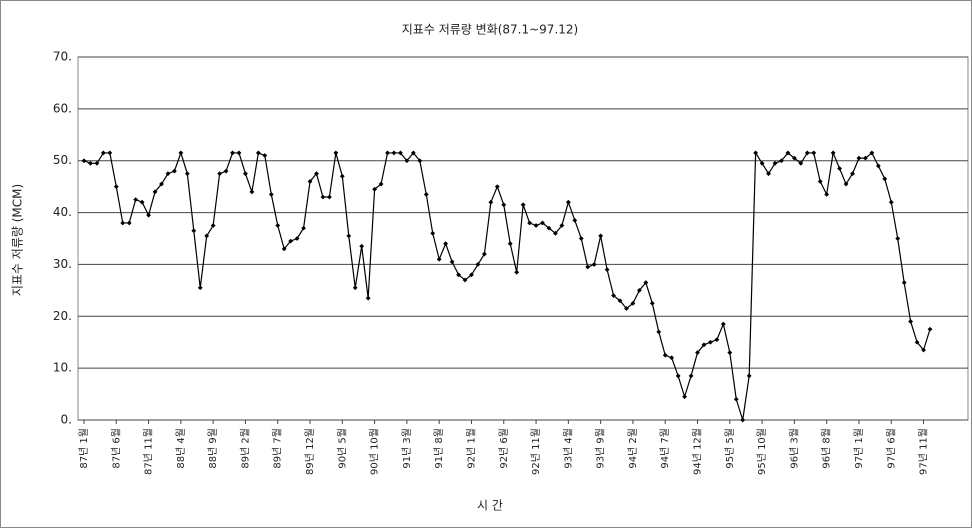  I want to click on x-tick-label: 94년 12월, so click(698, 451).